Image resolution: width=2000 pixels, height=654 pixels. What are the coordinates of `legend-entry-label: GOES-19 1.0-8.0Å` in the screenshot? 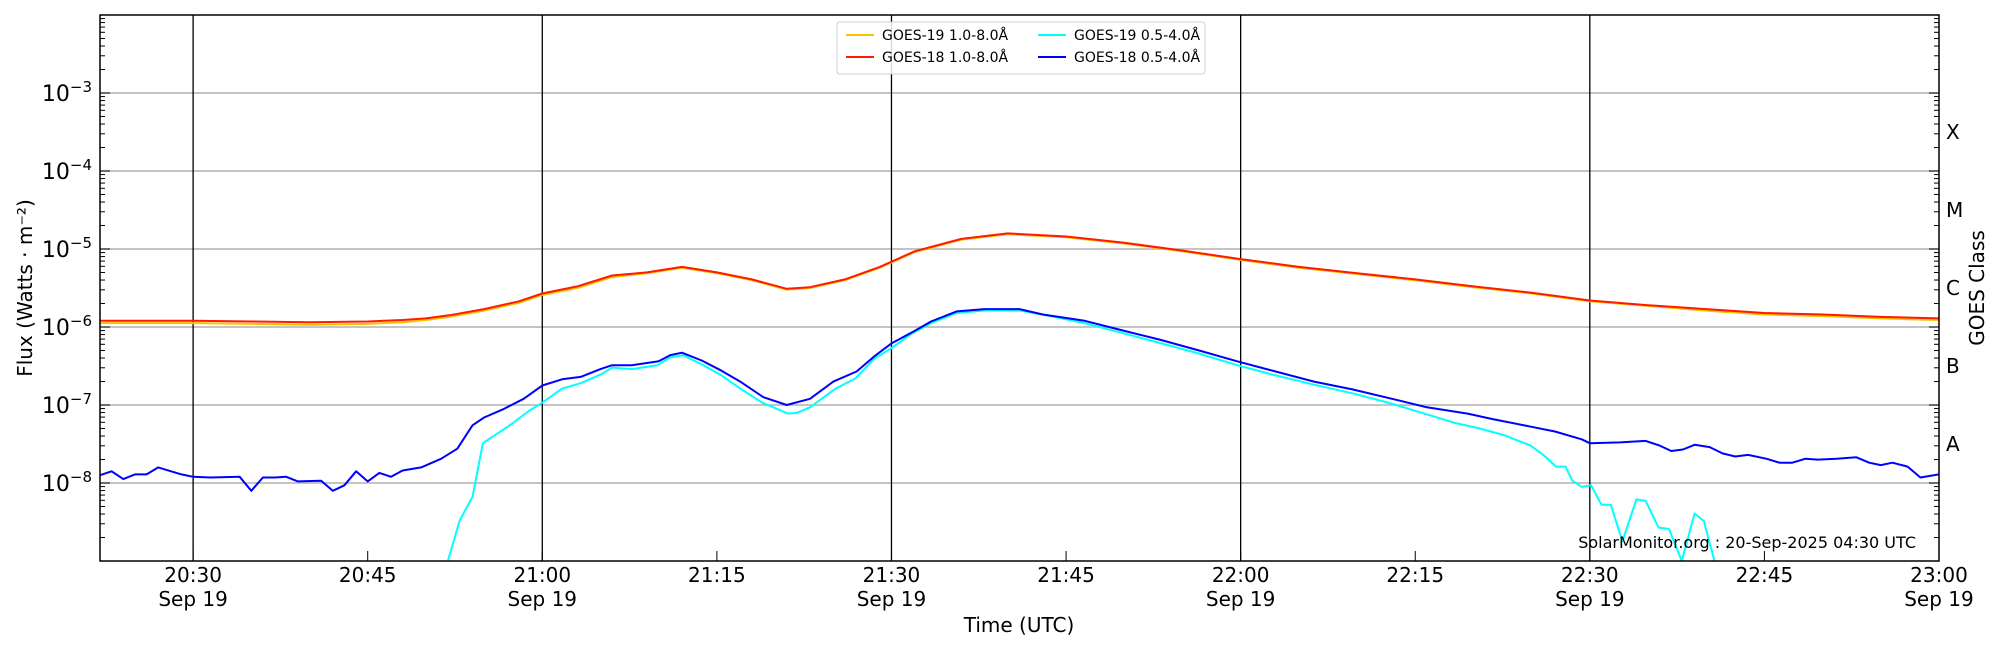 It's located at (945, 35).